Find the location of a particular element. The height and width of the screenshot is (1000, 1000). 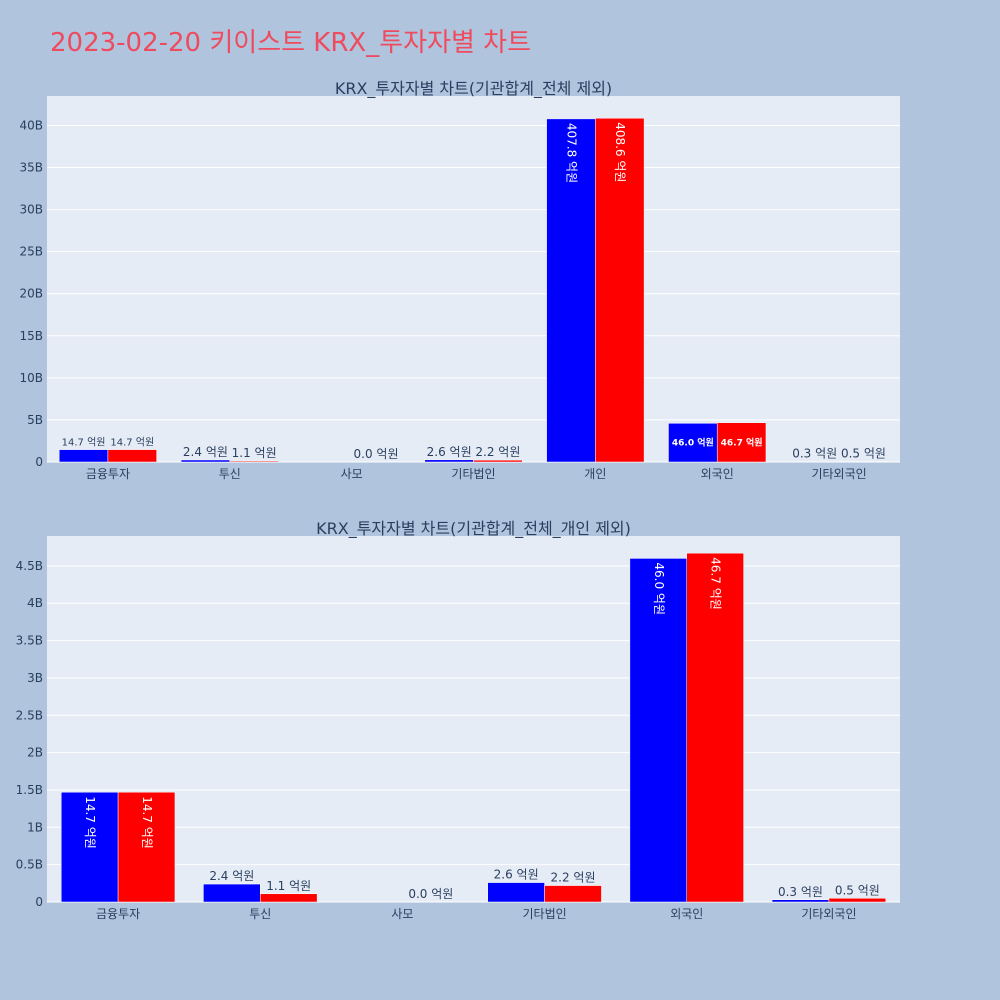

bar-label: 407.8 억원 is located at coordinates (571, 153).